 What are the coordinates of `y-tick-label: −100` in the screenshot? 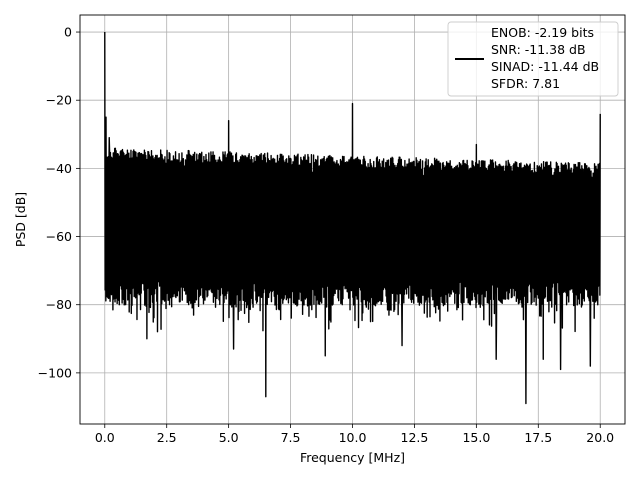 It's located at (55, 372).